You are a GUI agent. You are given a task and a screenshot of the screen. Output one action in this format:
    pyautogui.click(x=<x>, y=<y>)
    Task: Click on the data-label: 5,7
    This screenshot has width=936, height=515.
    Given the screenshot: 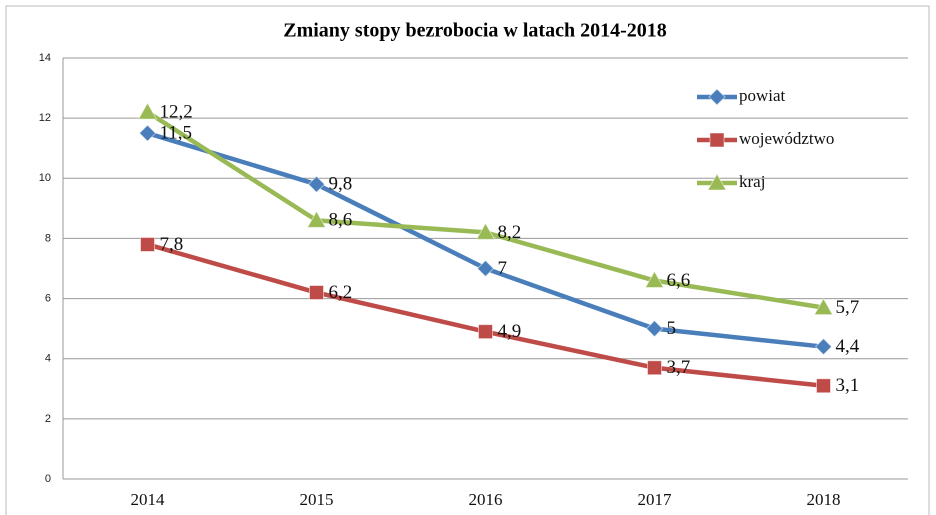 What is the action you would take?
    pyautogui.click(x=848, y=307)
    